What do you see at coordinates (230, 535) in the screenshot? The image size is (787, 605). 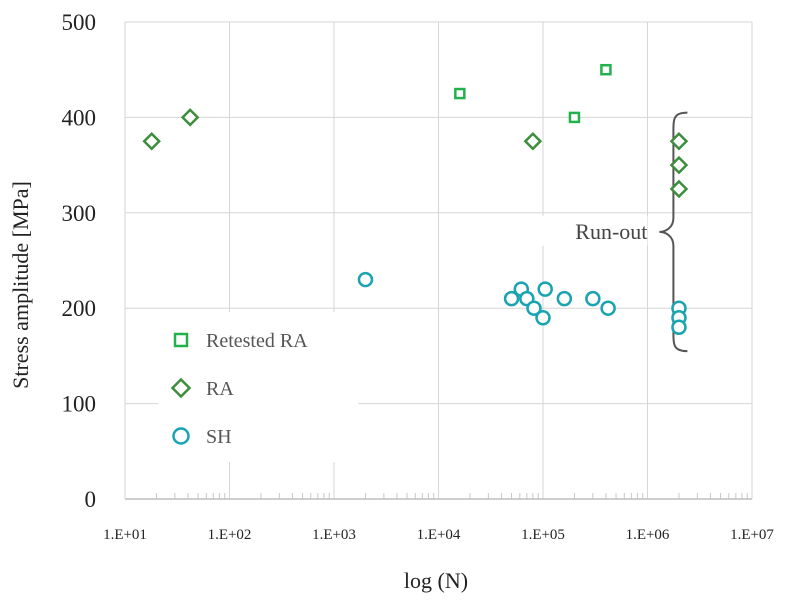 I see `x-tick-label: 1.E+02` at bounding box center [230, 535].